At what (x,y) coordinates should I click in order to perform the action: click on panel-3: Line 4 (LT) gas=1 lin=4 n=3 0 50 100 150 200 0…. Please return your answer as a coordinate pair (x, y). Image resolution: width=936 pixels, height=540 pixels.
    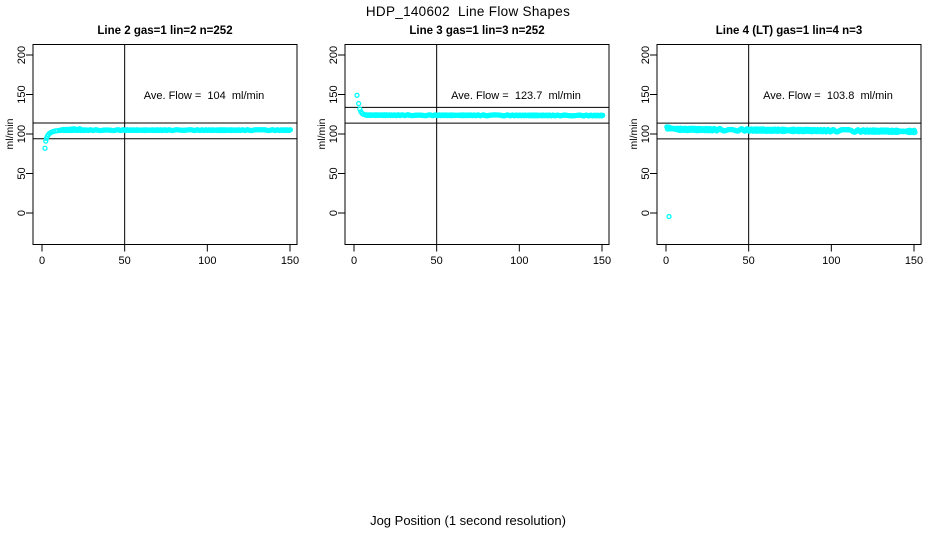
    Looking at the image, I should click on (775, 146).